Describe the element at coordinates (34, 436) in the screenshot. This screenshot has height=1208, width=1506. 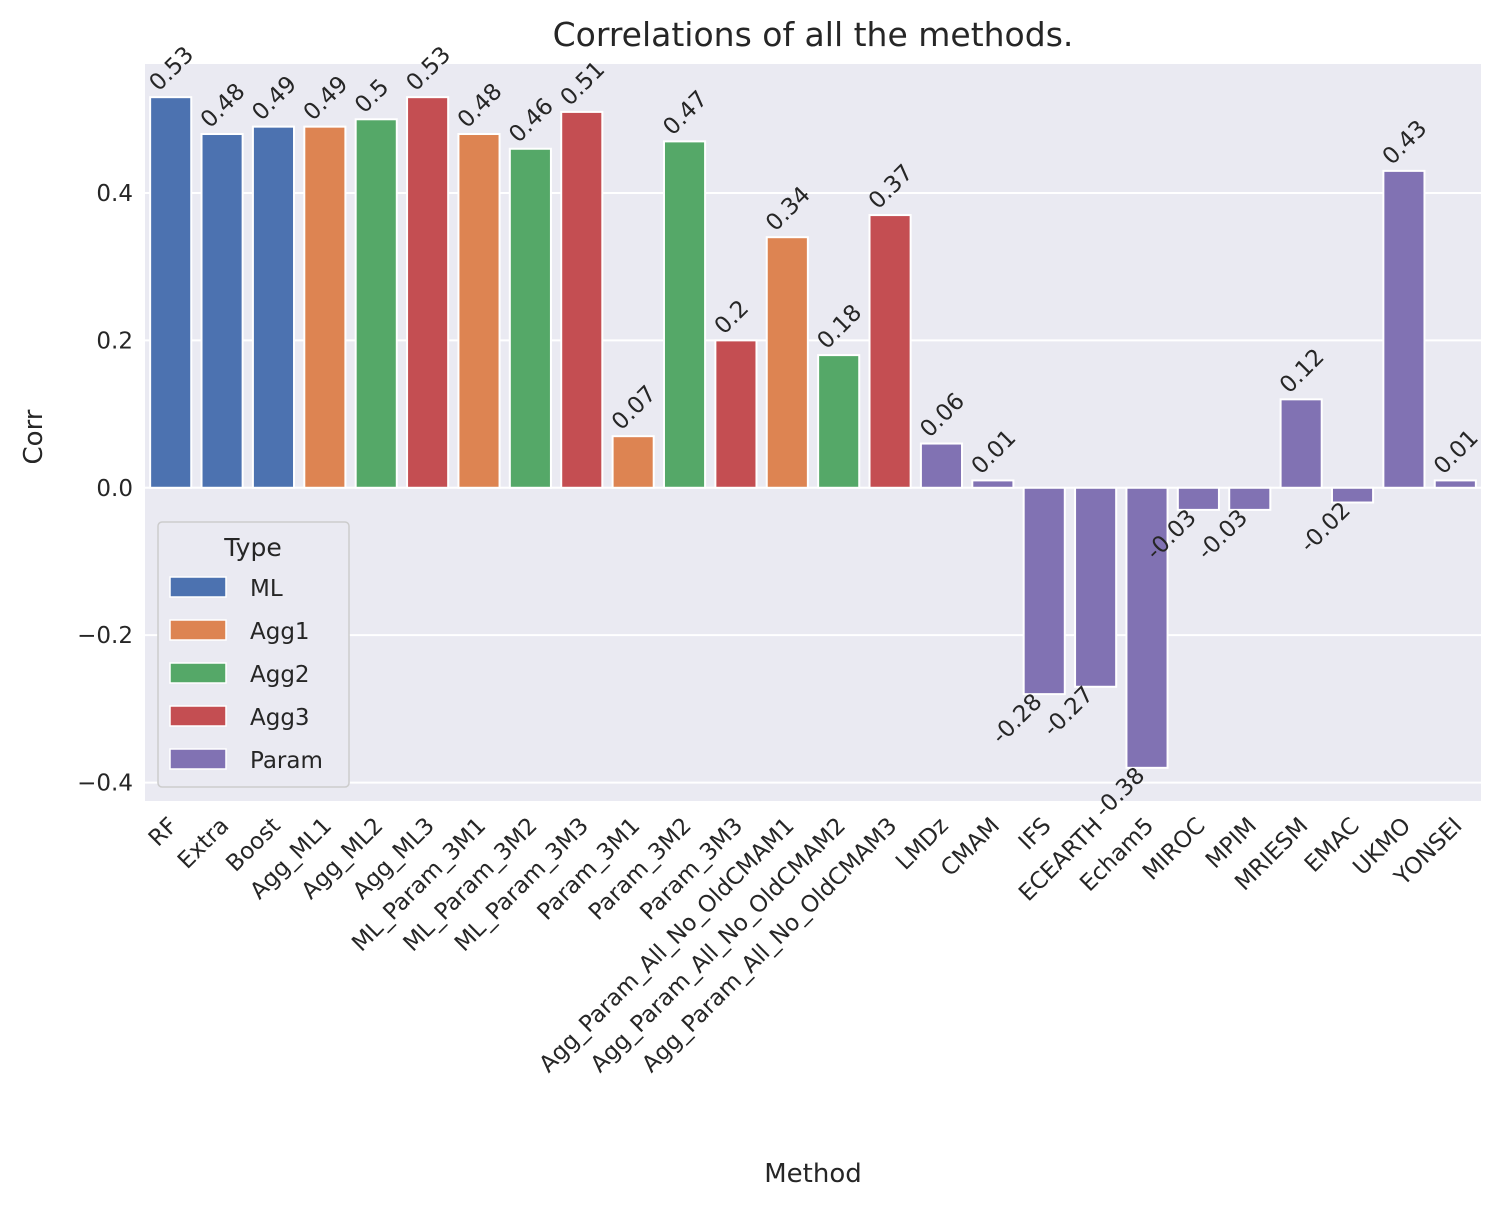
I see `y-axis-label: Corr` at that location.